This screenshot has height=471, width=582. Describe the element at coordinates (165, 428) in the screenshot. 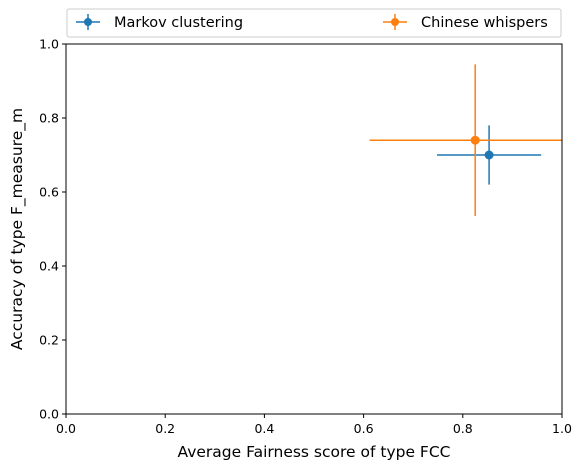

I see `x-tick-label-1: 0.2` at that location.